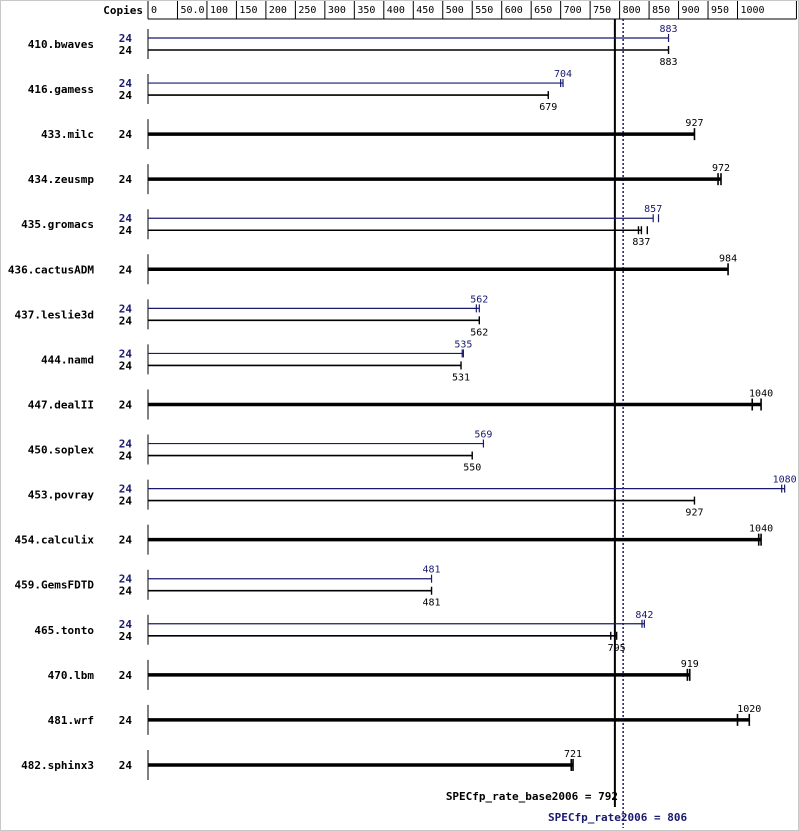 Image resolution: width=799 pixels, height=831 pixels. What do you see at coordinates (785, 480) in the screenshot?
I see `peak-value-label: 1080` at bounding box center [785, 480].